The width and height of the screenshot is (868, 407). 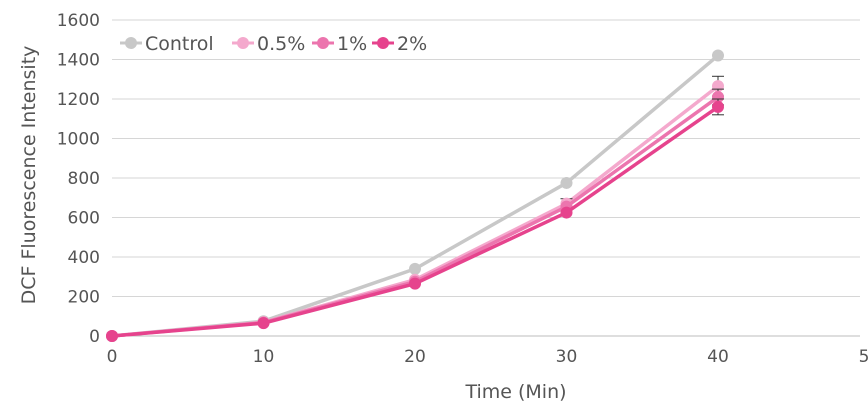 What do you see at coordinates (112, 357) in the screenshot?
I see `x-tick-label: 0` at bounding box center [112, 357].